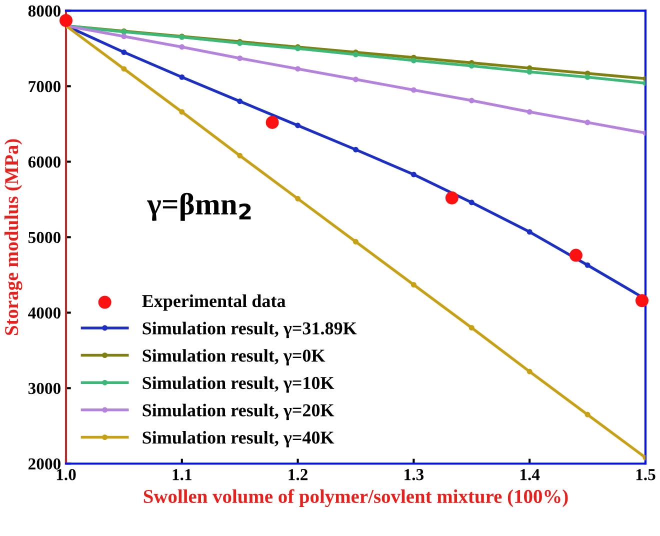 The width and height of the screenshot is (660, 536). I want to click on annotation: γ=βmn$_{2}$, so click(198, 206).